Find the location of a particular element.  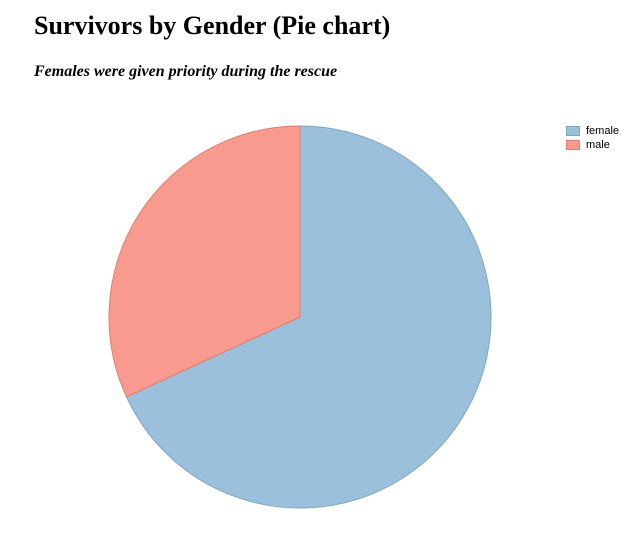

legend-item-male: male is located at coordinates (592, 145).